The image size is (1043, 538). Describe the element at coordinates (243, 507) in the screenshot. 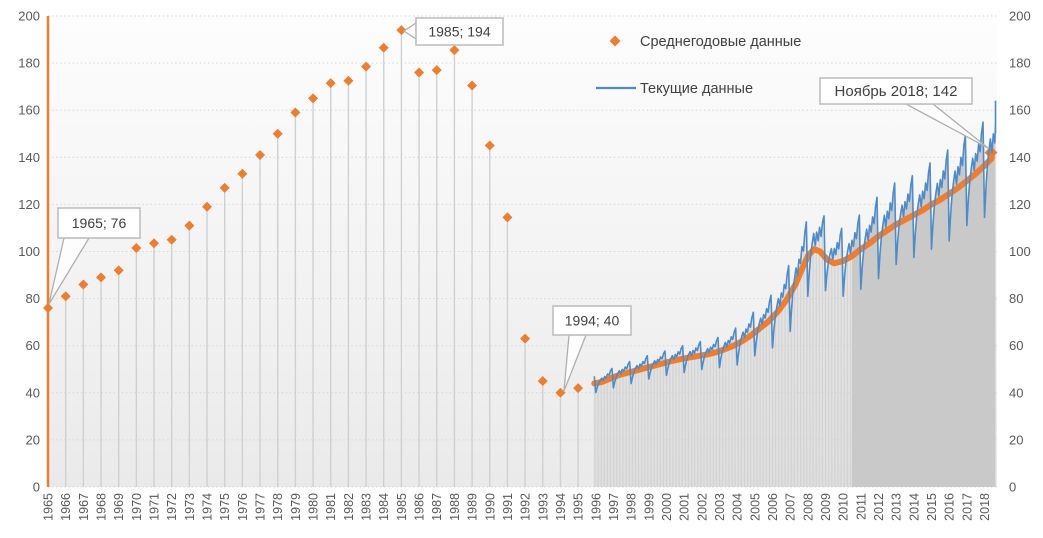

I see `x-tick-label: 1976` at that location.